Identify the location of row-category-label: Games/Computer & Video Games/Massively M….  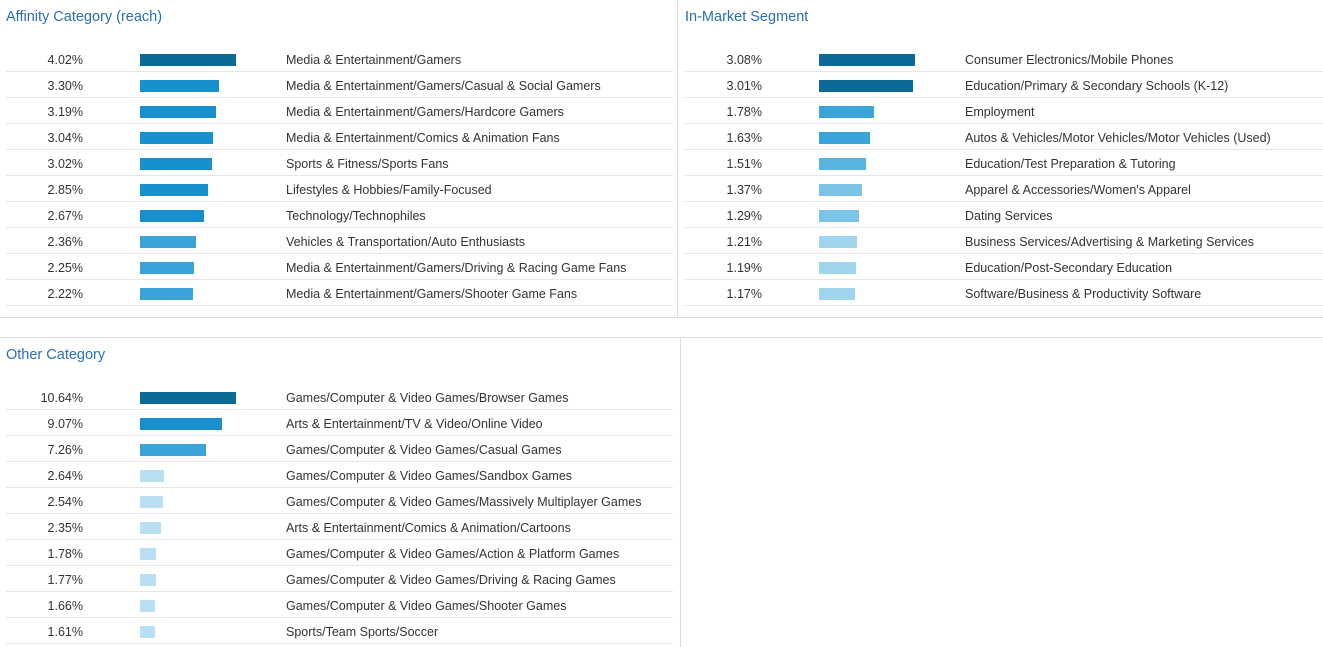
(464, 502).